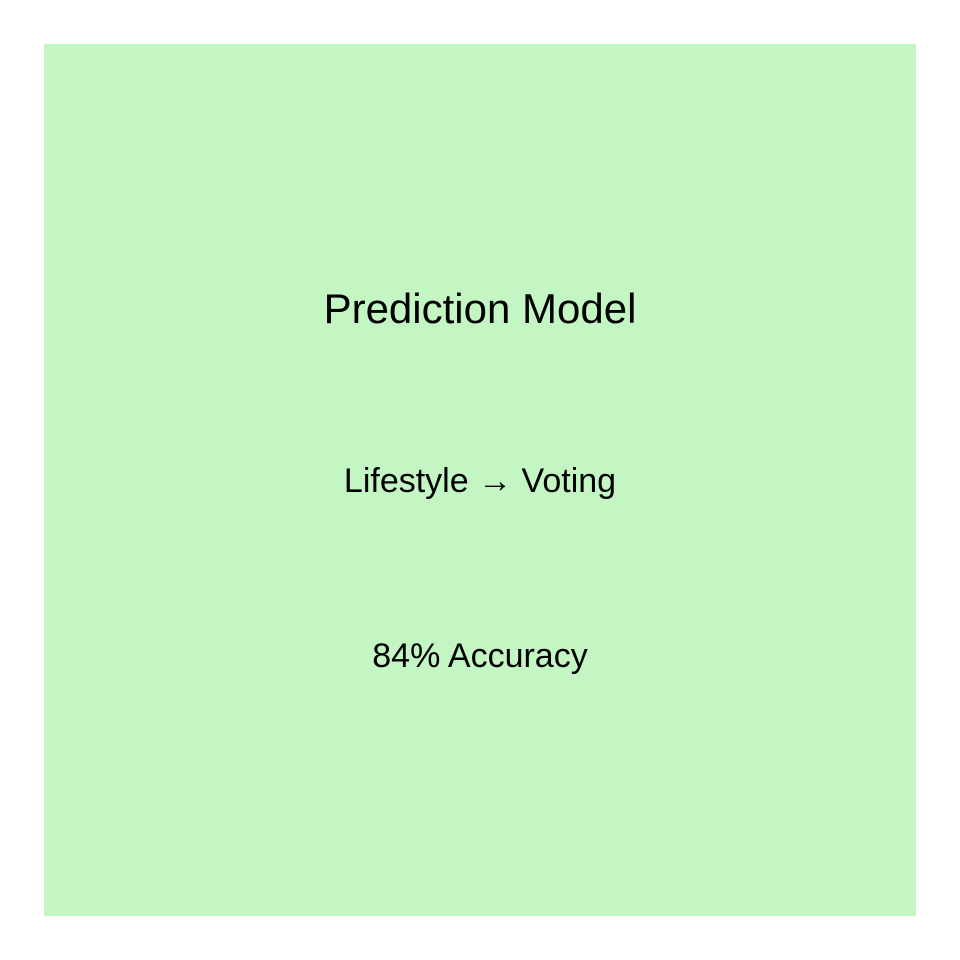 This screenshot has width=960, height=960. Describe the element at coordinates (480, 308) in the screenshot. I see `card-title: Prediction Model` at that location.